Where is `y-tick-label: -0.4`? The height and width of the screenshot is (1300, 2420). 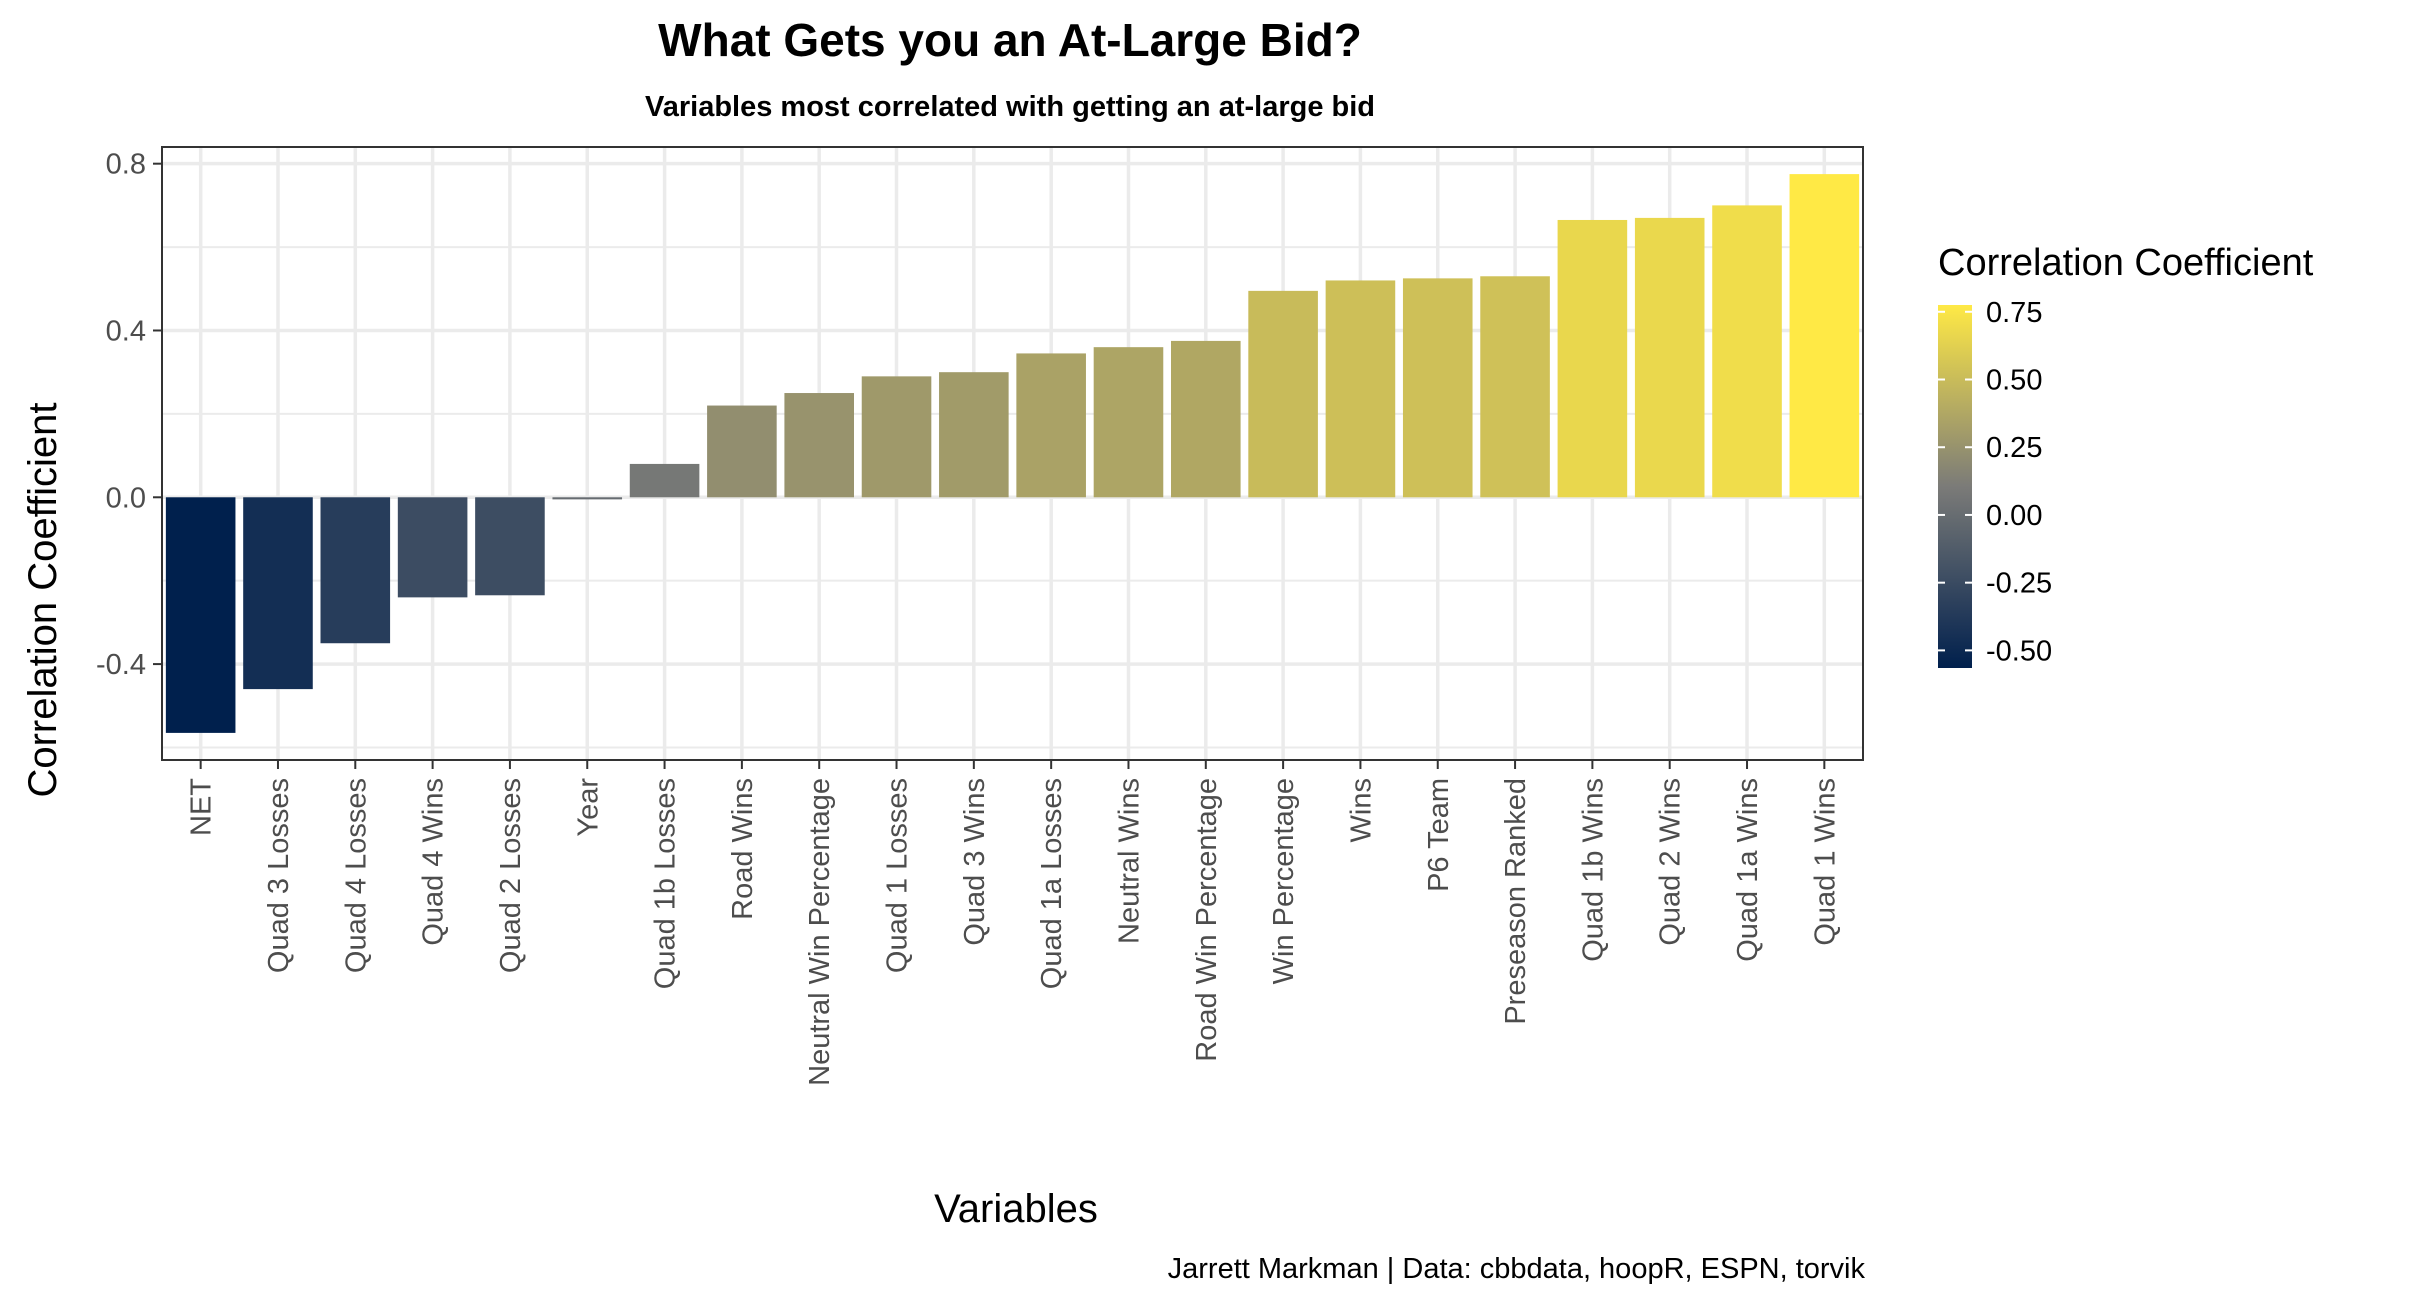
y-tick-label: -0.4 is located at coordinates (121, 665).